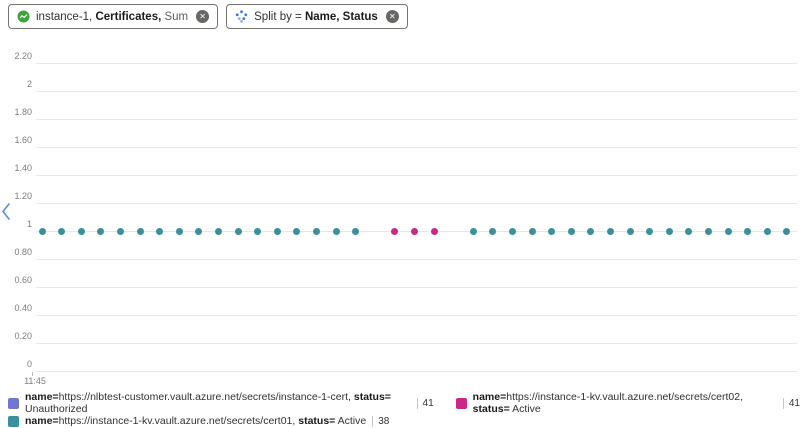 This screenshot has height=428, width=800. What do you see at coordinates (241, 16) in the screenshot?
I see `split-by-icon` at bounding box center [241, 16].